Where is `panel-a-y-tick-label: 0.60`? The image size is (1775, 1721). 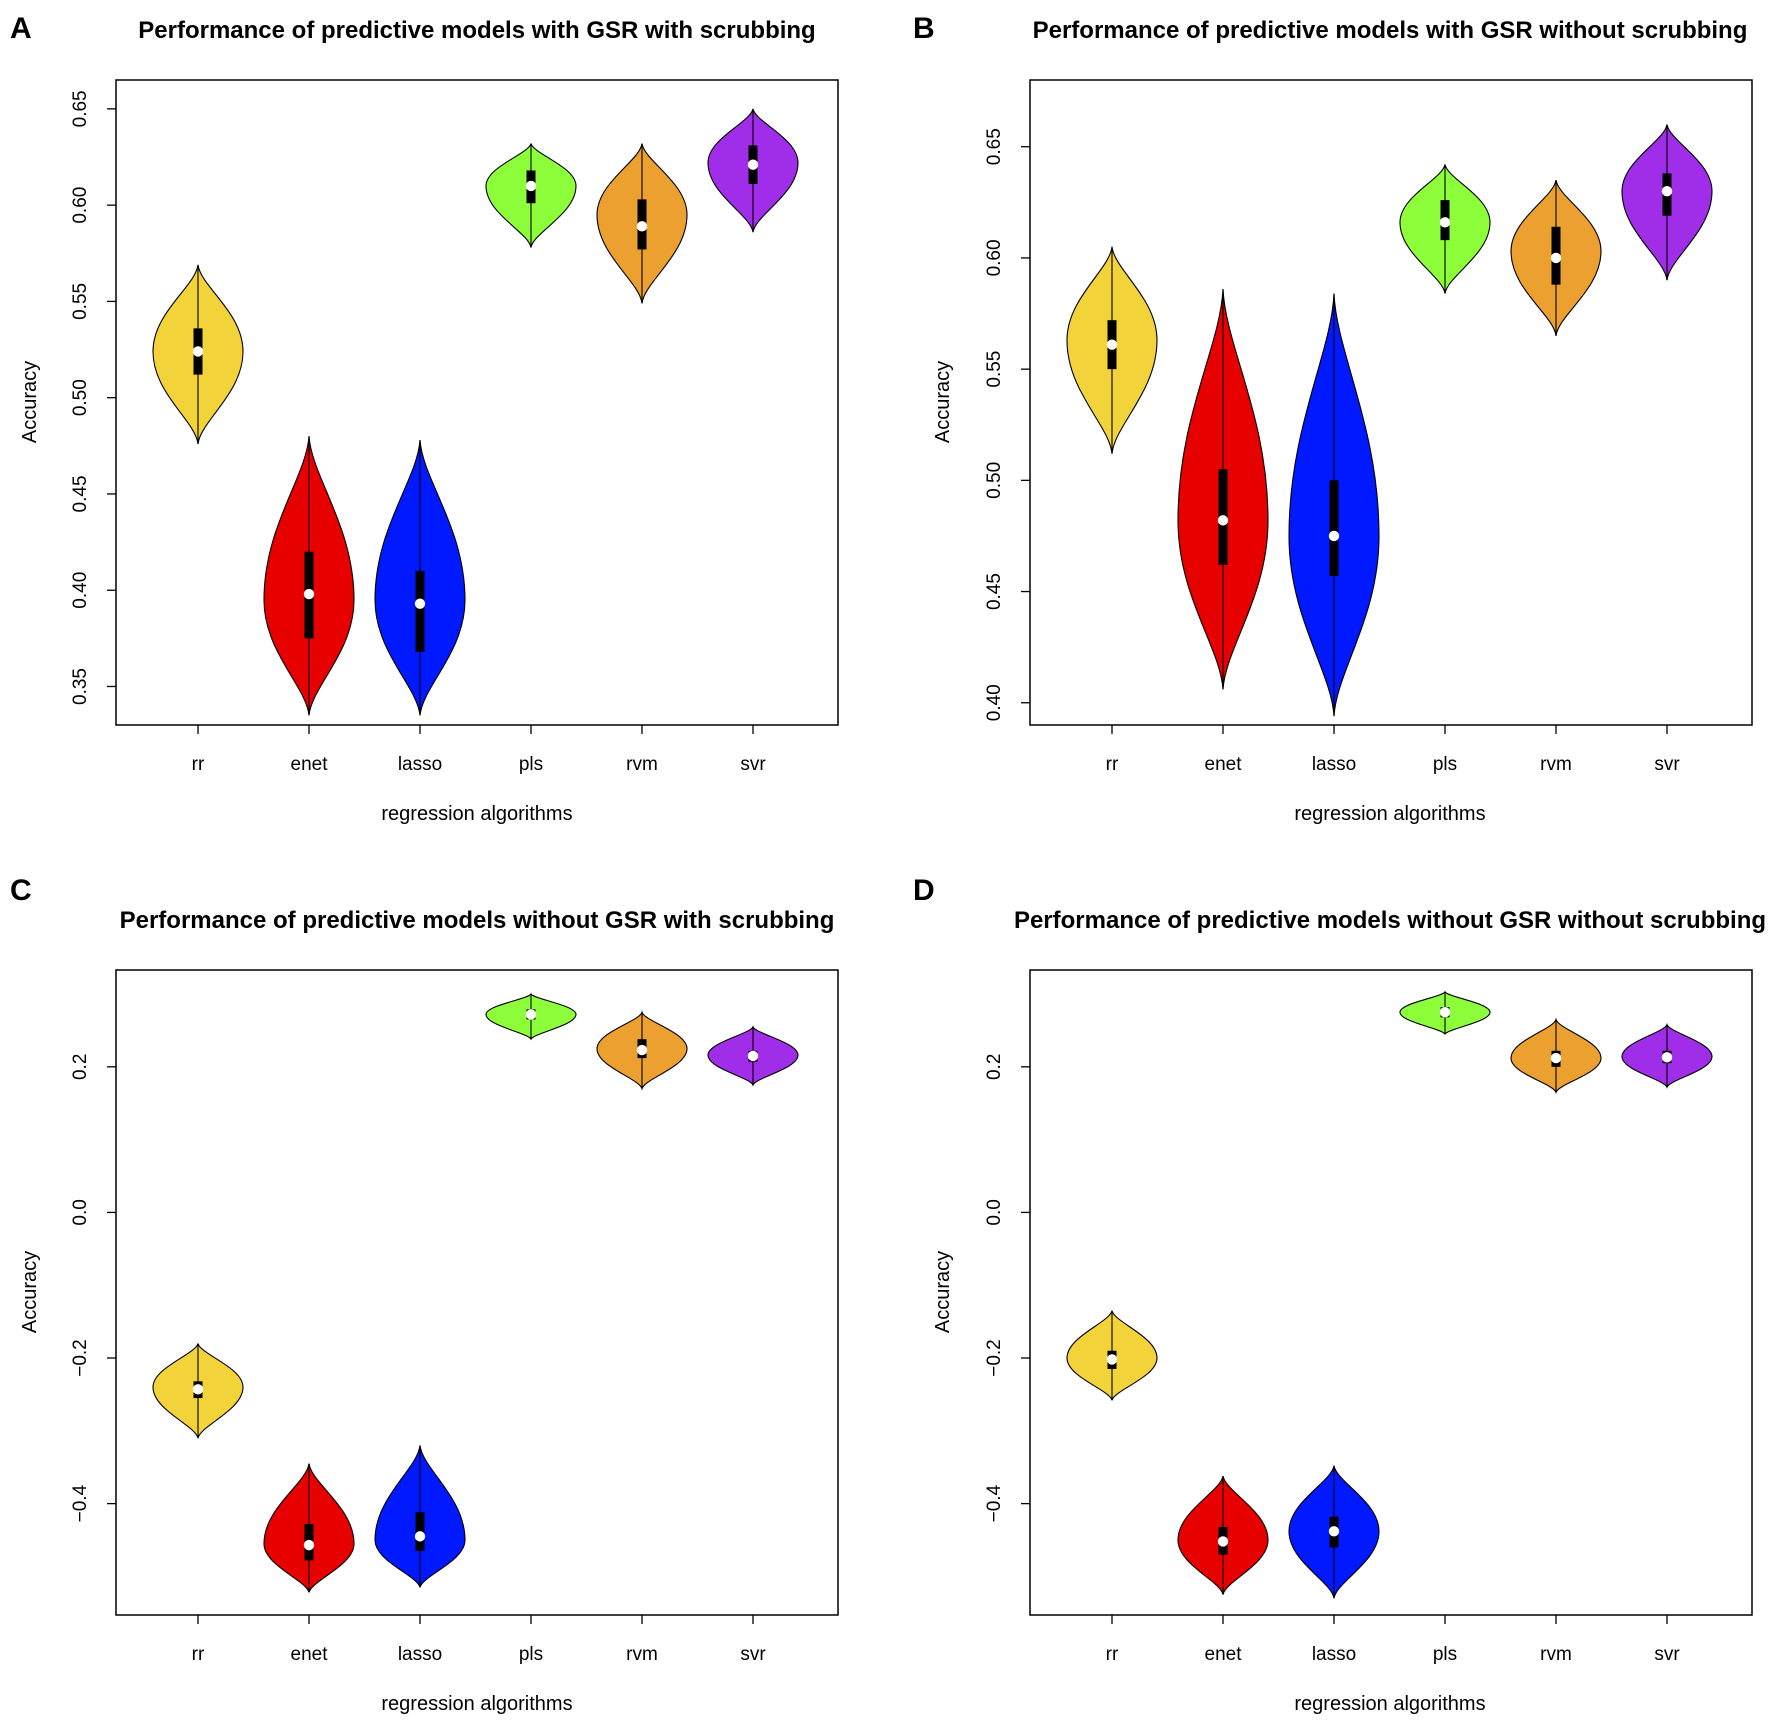 panel-a-y-tick-label: 0.60 is located at coordinates (80, 205).